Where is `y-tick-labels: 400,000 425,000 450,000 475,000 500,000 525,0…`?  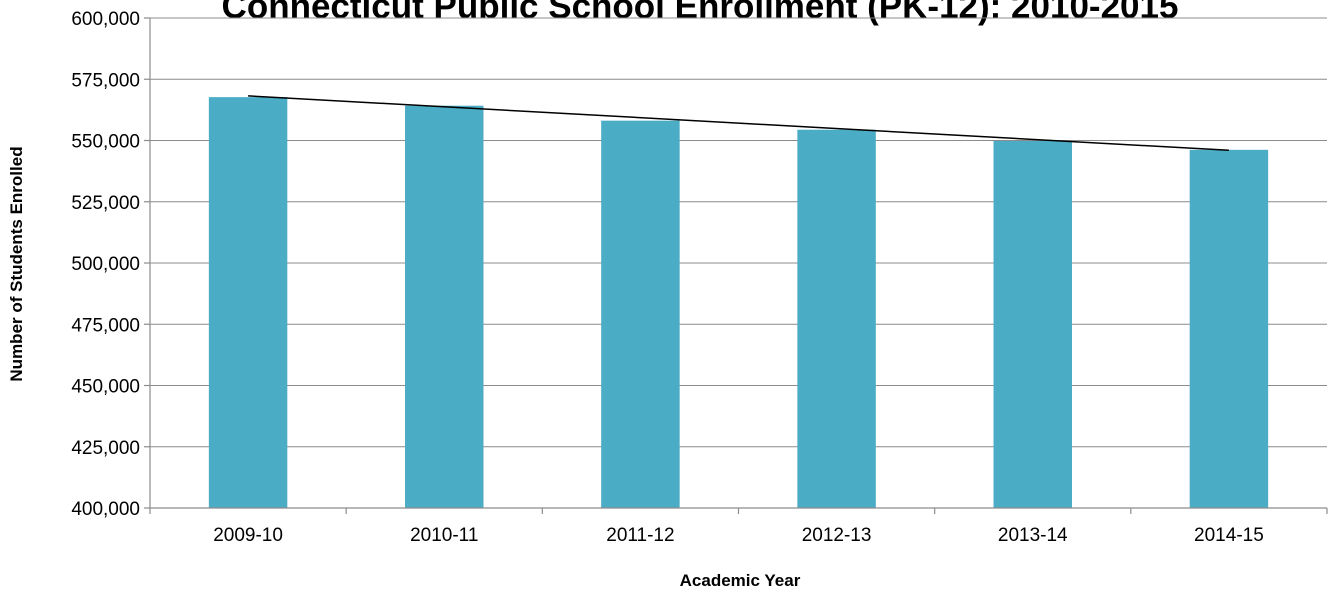
y-tick-labels: 400,000 425,000 450,000 475,000 500,000 525,0… is located at coordinates (105, 264).